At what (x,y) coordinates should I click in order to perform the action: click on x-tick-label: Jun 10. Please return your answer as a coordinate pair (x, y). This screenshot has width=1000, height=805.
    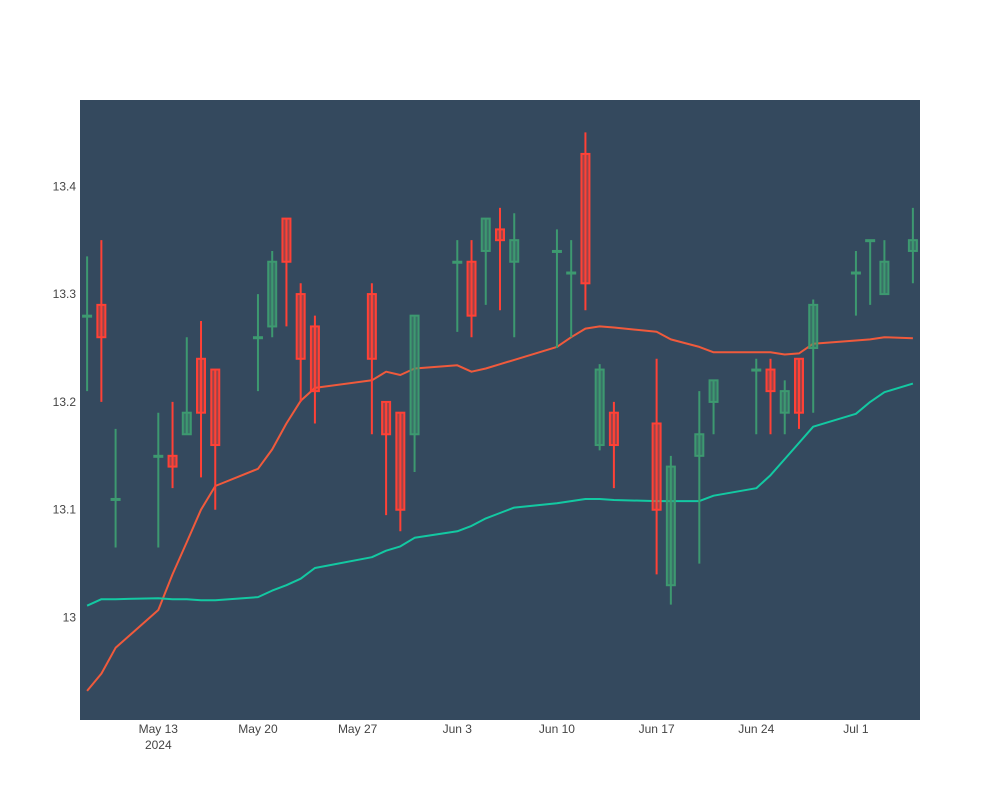
    Looking at the image, I should click on (557, 729).